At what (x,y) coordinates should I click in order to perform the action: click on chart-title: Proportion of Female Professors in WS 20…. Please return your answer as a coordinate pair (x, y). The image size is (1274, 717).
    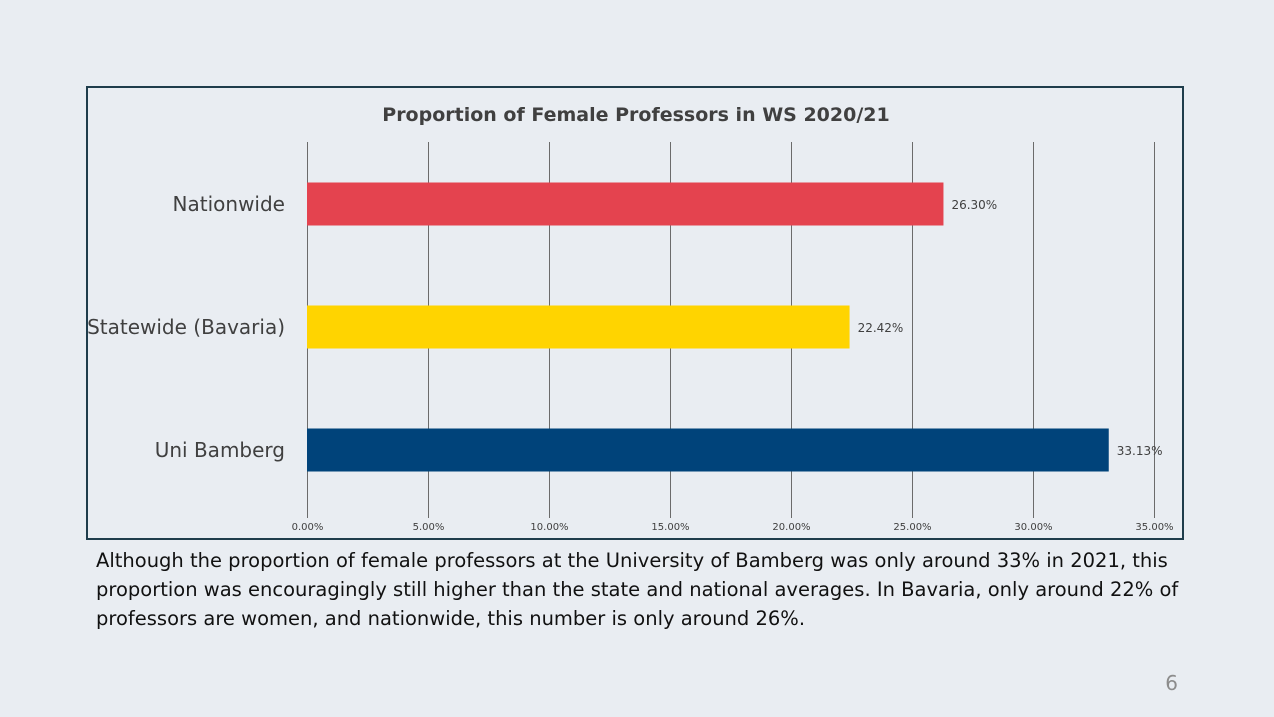
    Looking at the image, I should click on (635, 115).